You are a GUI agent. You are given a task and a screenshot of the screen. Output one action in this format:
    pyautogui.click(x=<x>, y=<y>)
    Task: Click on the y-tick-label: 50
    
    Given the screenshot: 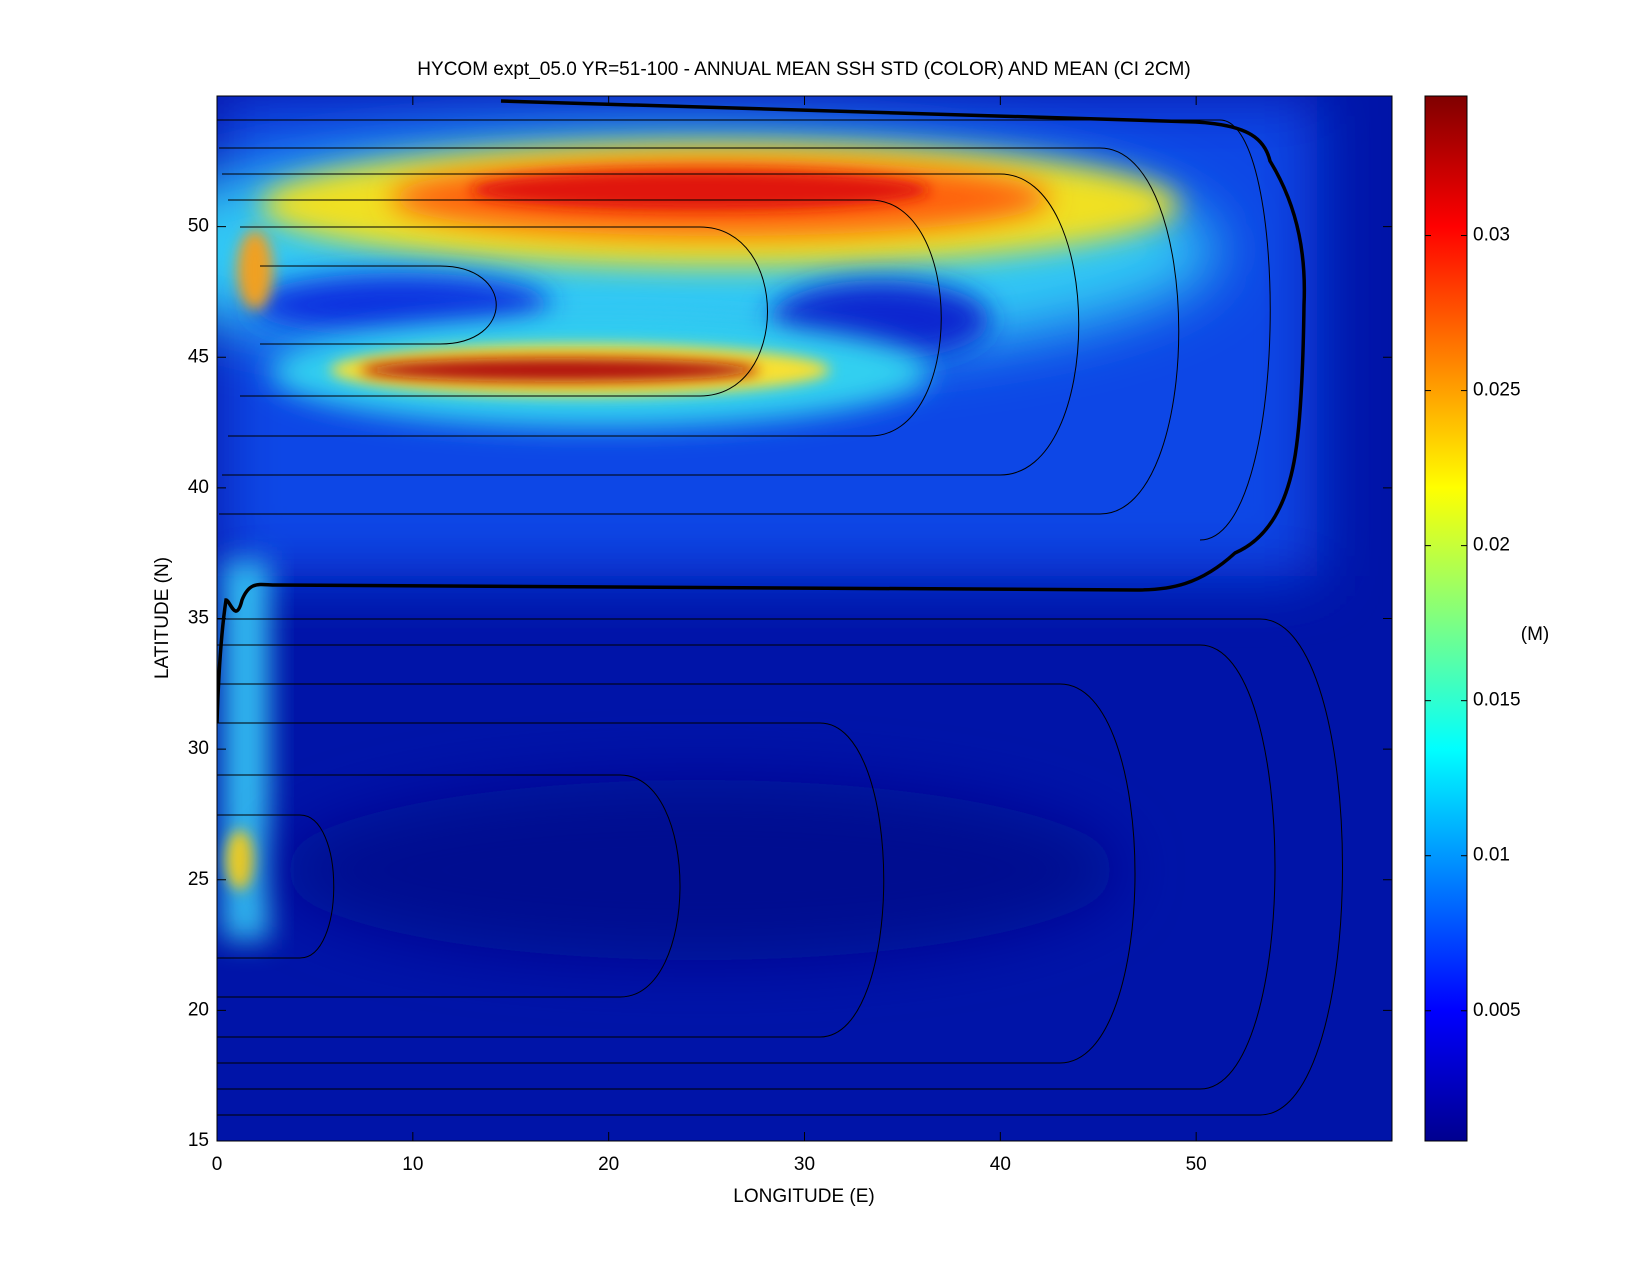 What is the action you would take?
    pyautogui.click(x=198, y=226)
    